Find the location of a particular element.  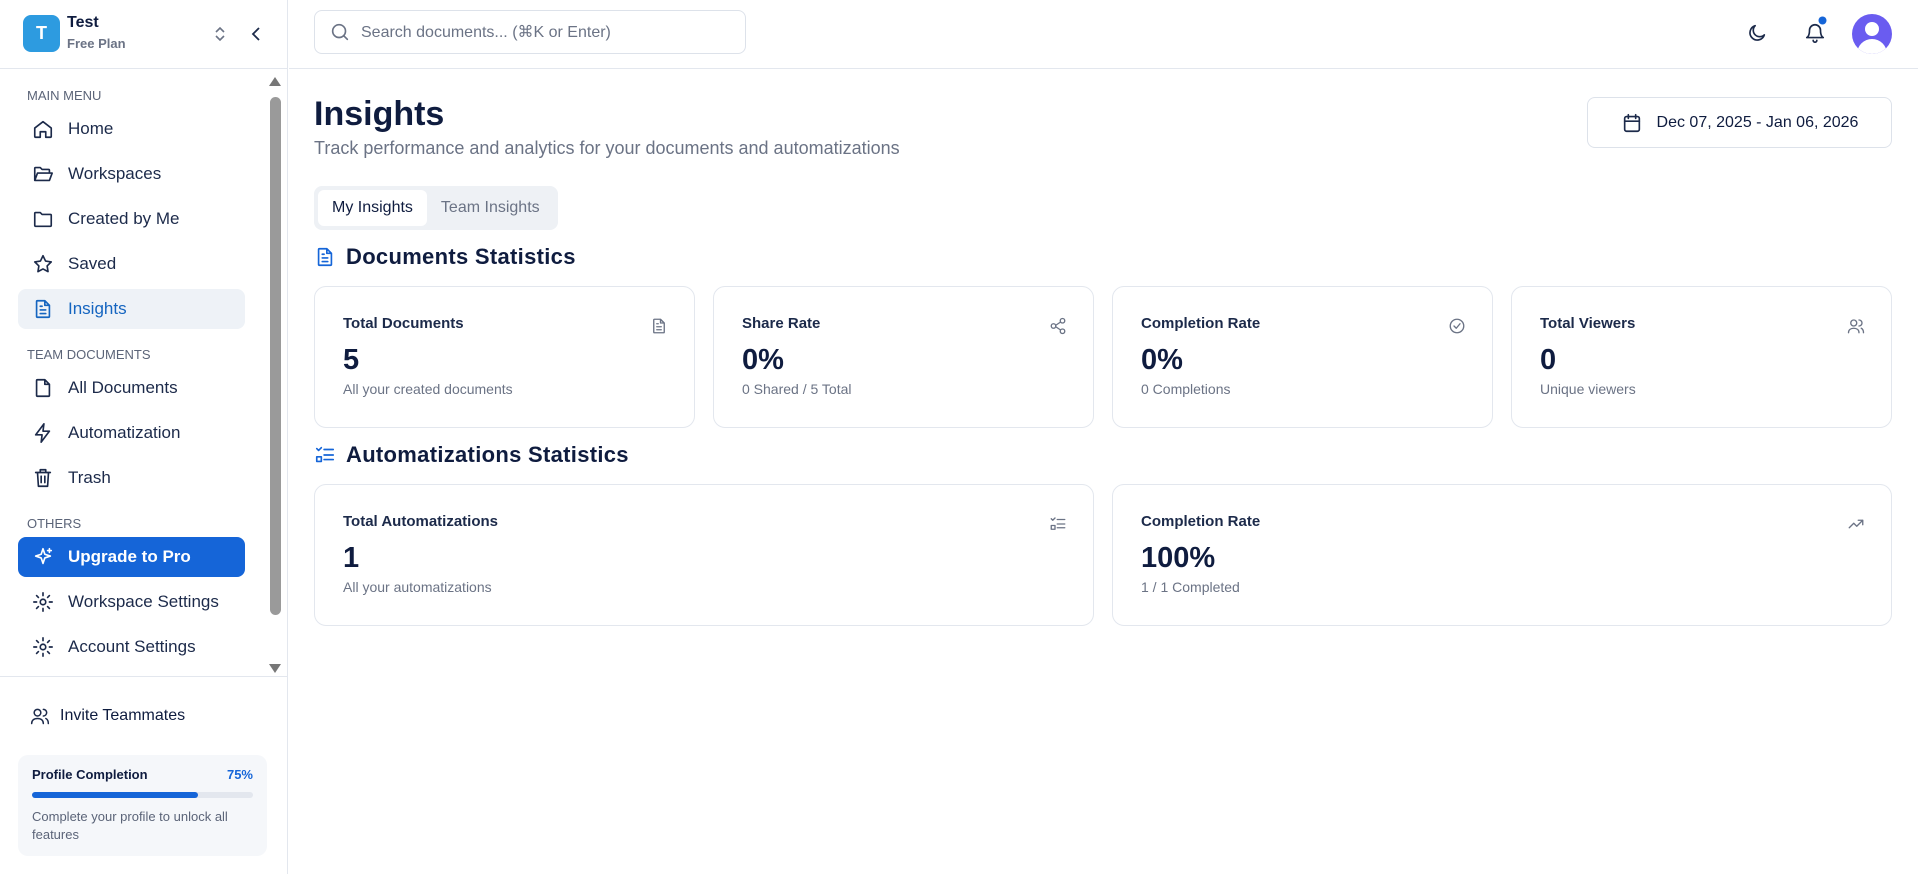

search-input: Search documents... (⌘K or Enter) is located at coordinates (530, 32).